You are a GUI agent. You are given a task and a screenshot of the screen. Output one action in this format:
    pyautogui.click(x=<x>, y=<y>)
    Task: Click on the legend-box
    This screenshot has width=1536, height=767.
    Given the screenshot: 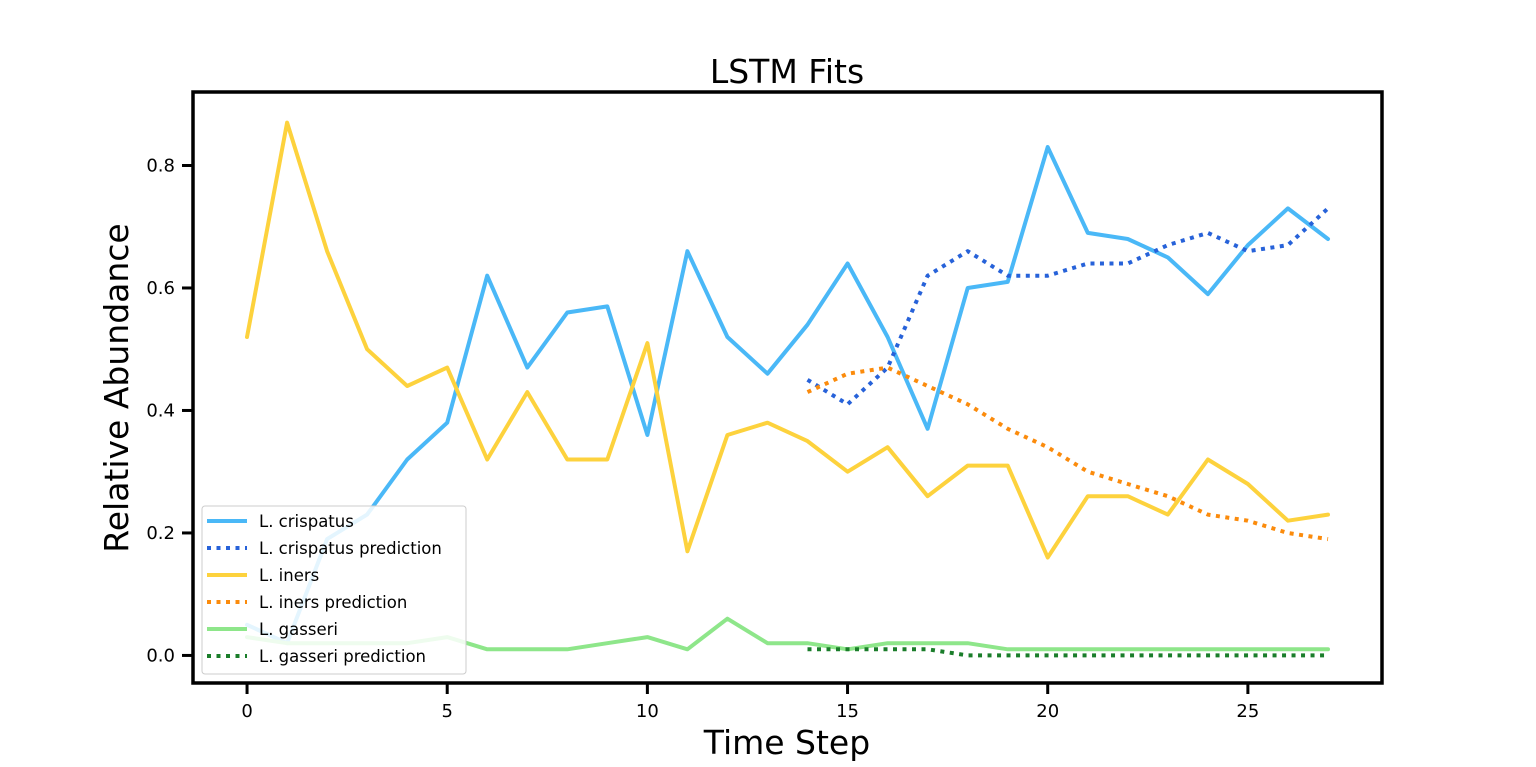 What is the action you would take?
    pyautogui.click(x=334, y=590)
    